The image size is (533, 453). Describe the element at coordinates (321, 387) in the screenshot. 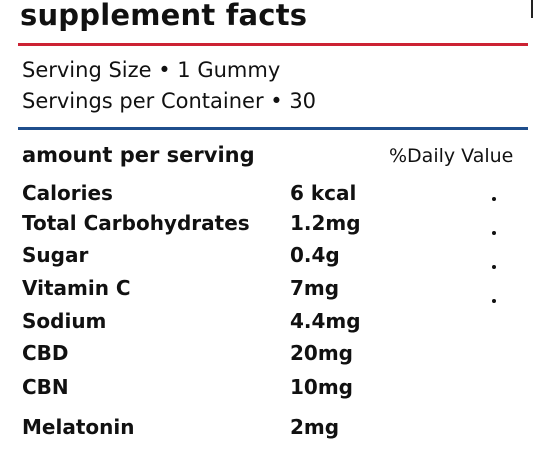

I see `nutrient-amount: 10mg` at that location.